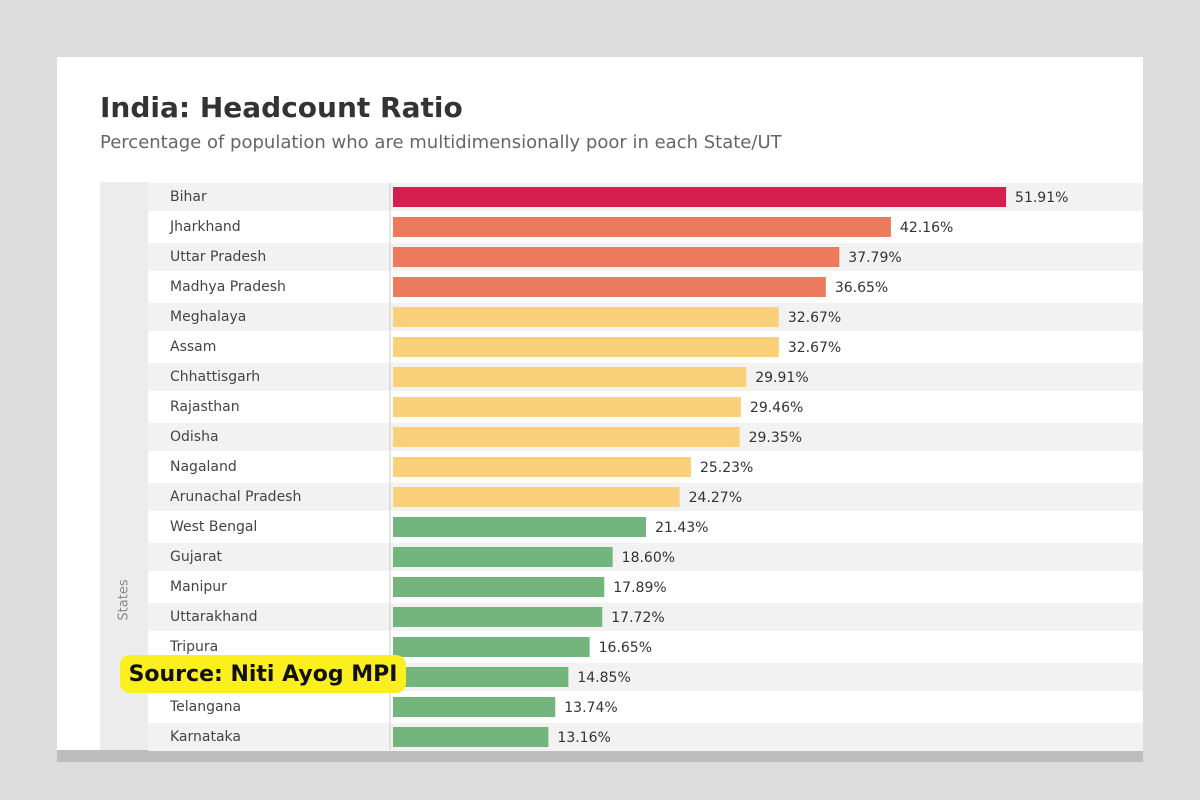  What do you see at coordinates (776, 408) in the screenshot?
I see `value-label: 29.46%` at bounding box center [776, 408].